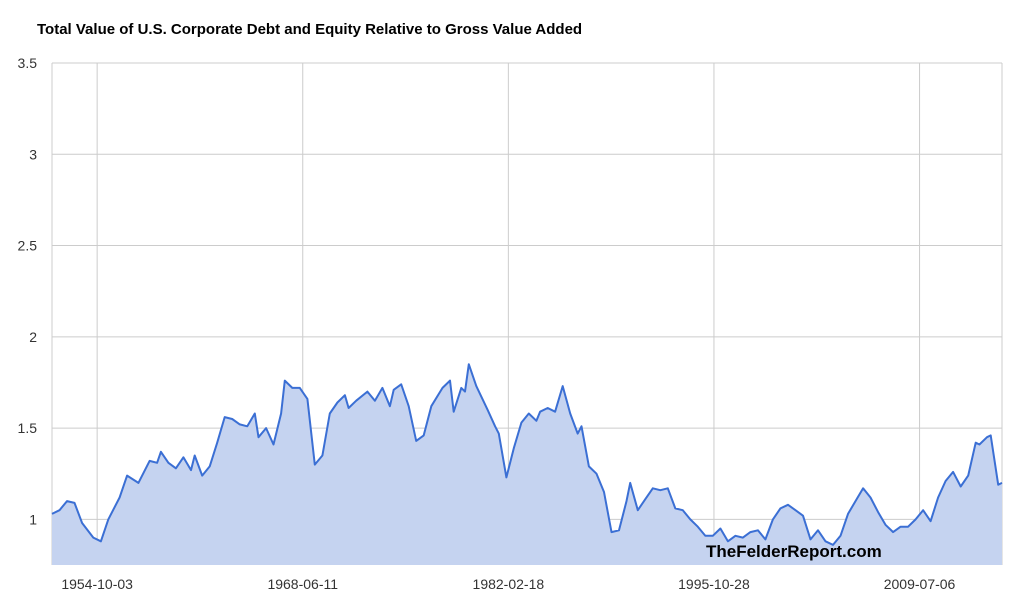  I want to click on y-tick-label: 2, so click(33, 337).